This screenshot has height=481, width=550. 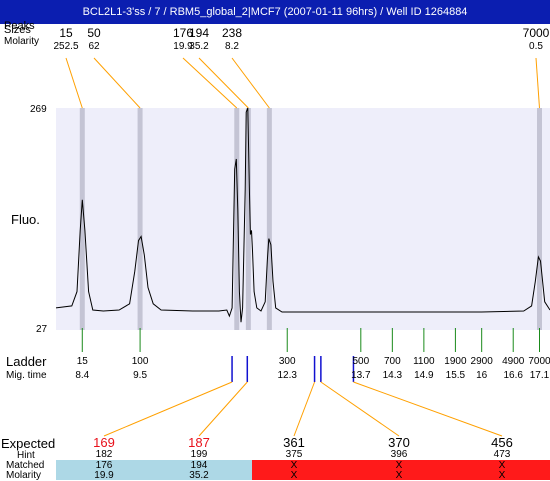 I want to click on ladder-ticks, so click(x=310, y=340).